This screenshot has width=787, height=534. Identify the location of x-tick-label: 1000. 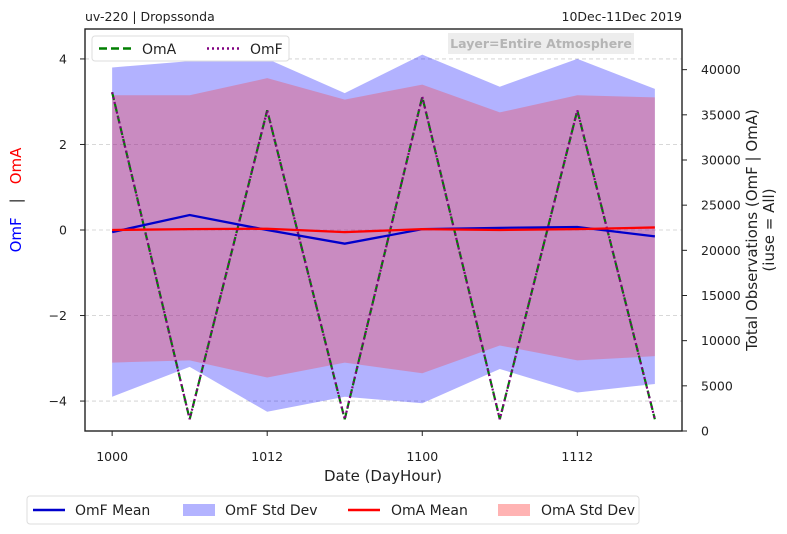
(112, 456).